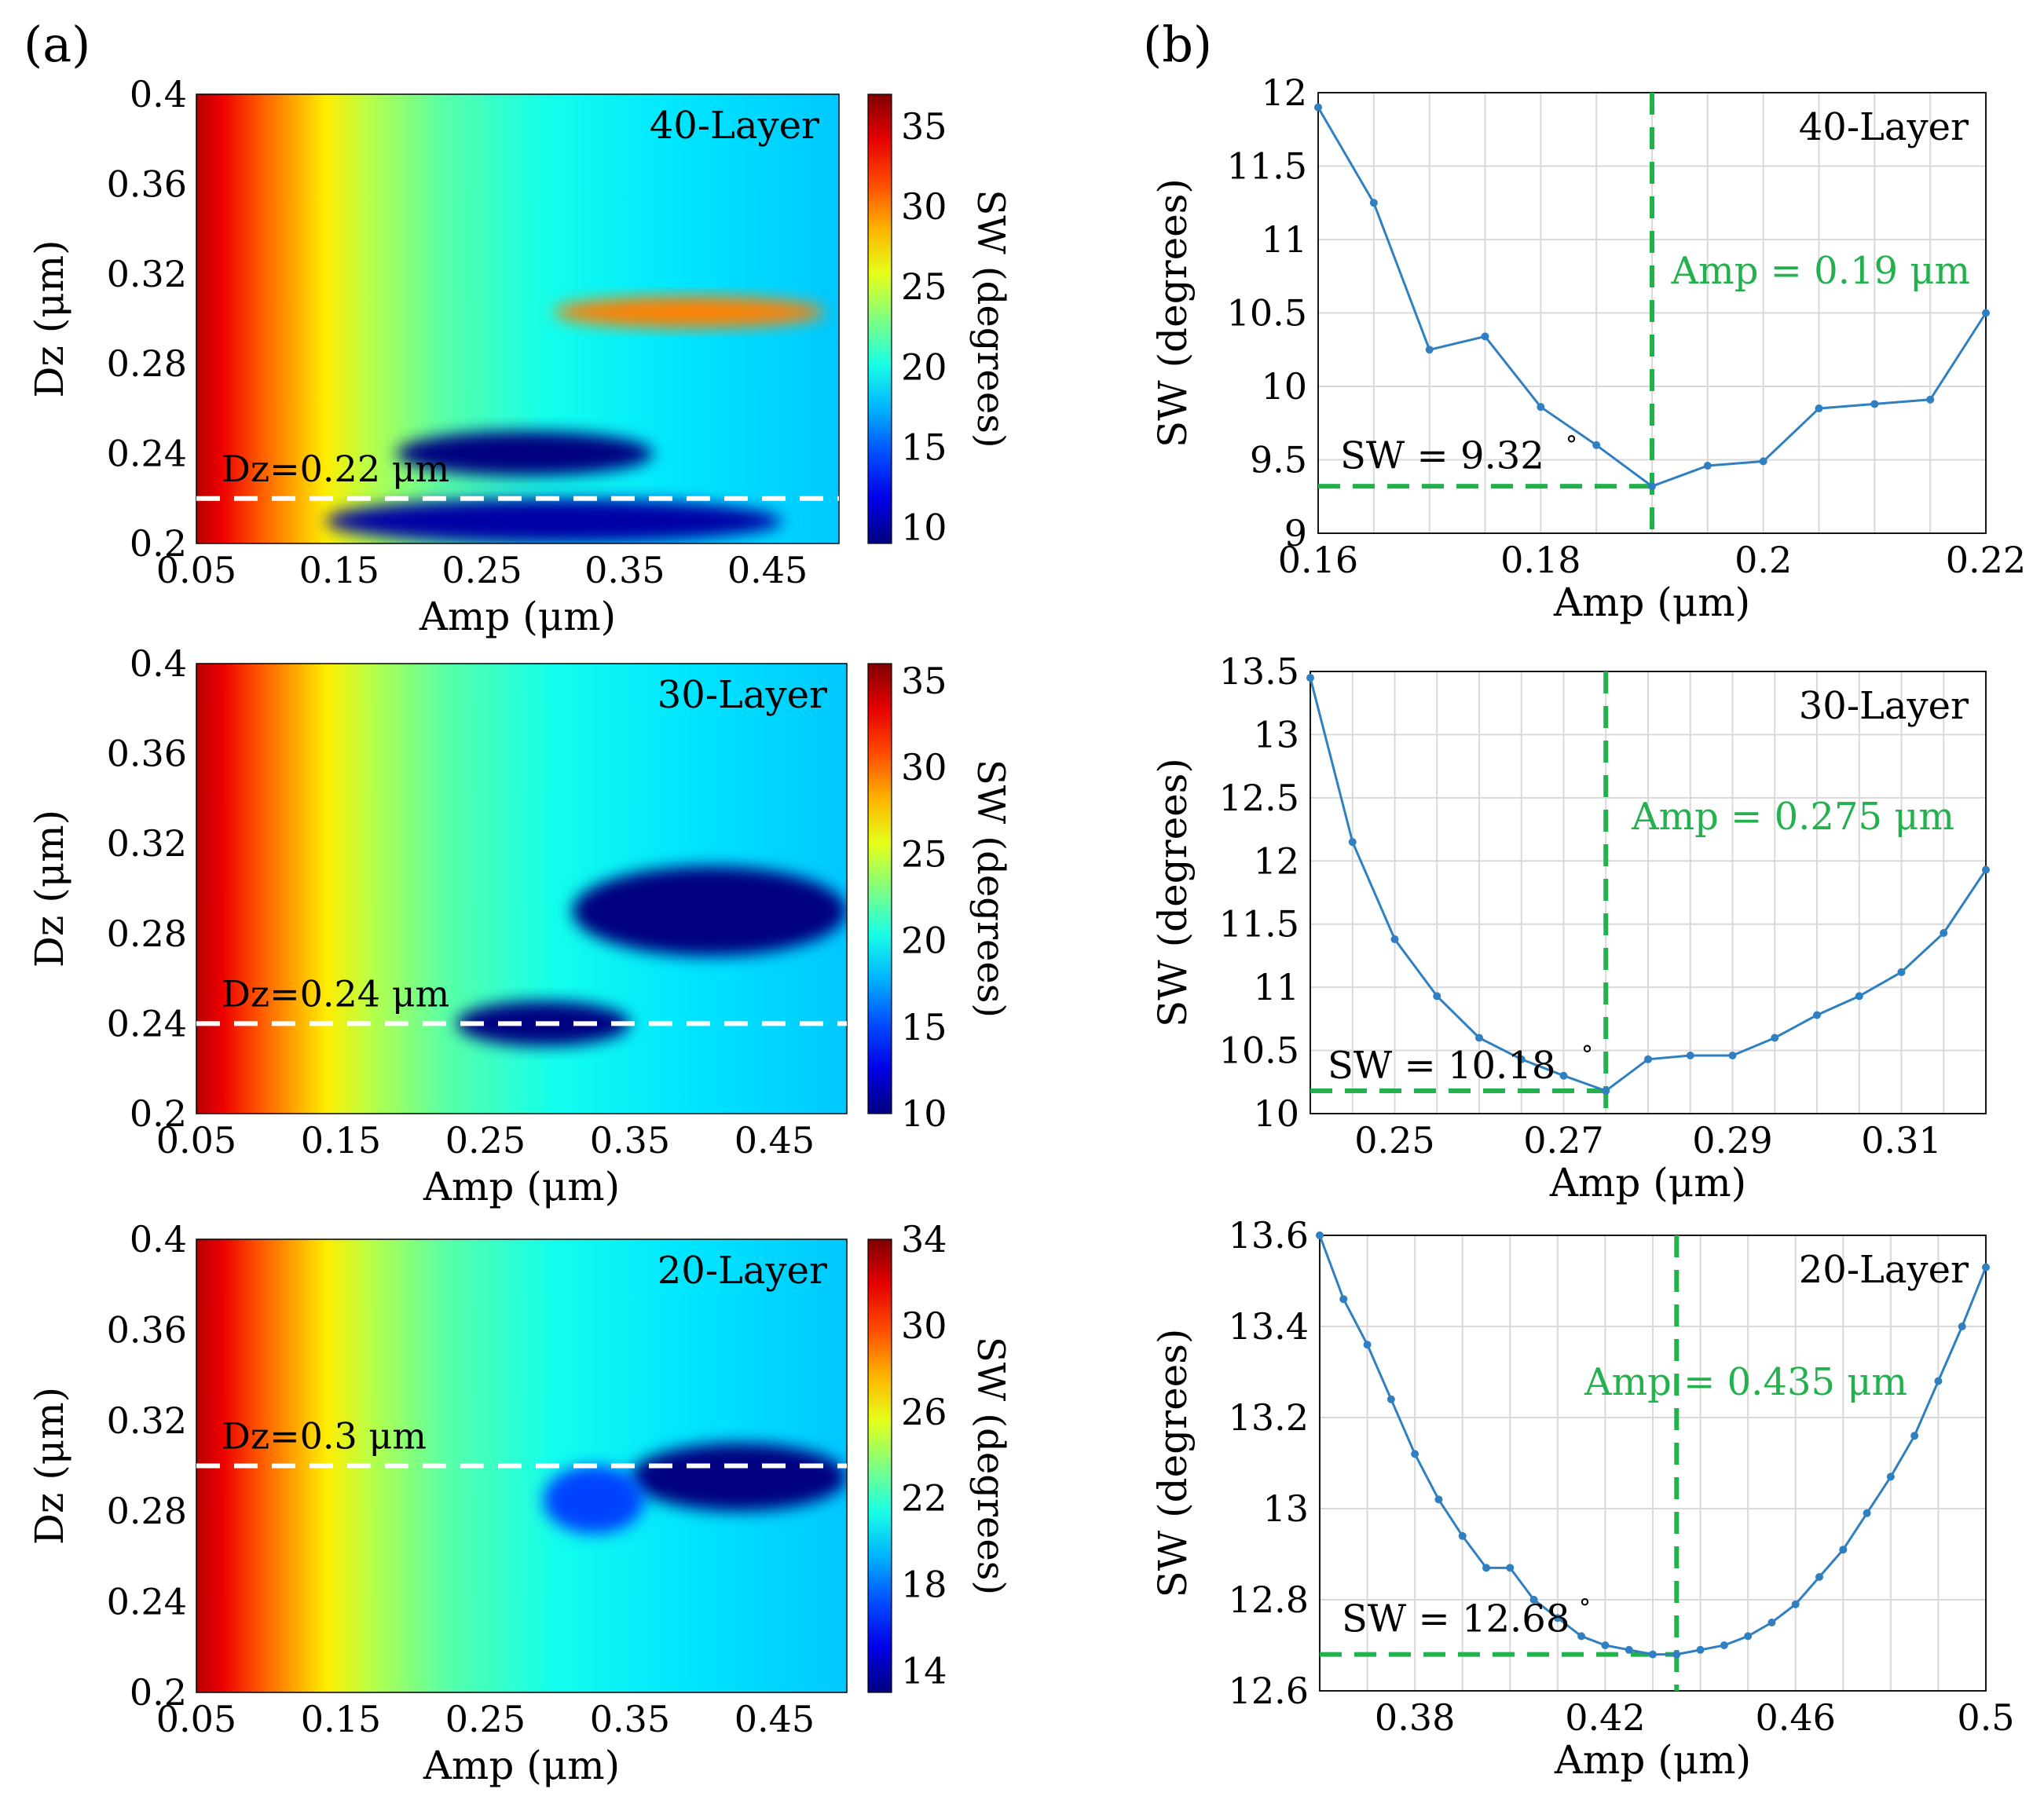 The image size is (2044, 1811). I want to click on dz-annotation: Dz=0.22 μm, so click(335, 469).